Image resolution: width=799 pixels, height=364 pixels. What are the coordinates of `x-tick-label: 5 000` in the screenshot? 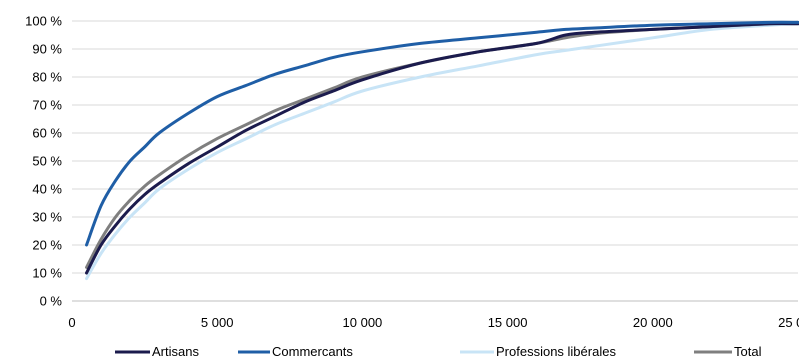 It's located at (217, 322).